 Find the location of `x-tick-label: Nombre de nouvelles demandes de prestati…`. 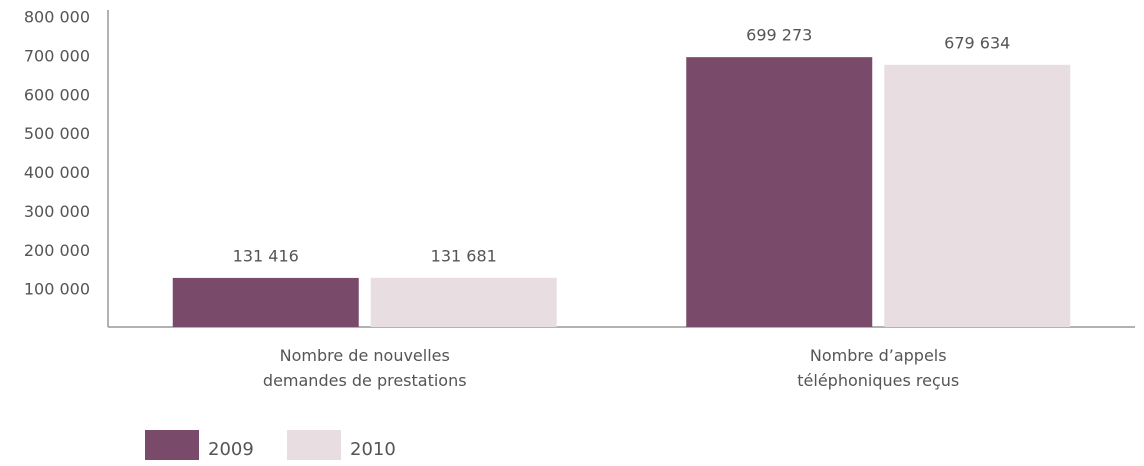

x-tick-label: Nombre de nouvelles demandes de prestati… is located at coordinates (364, 368).